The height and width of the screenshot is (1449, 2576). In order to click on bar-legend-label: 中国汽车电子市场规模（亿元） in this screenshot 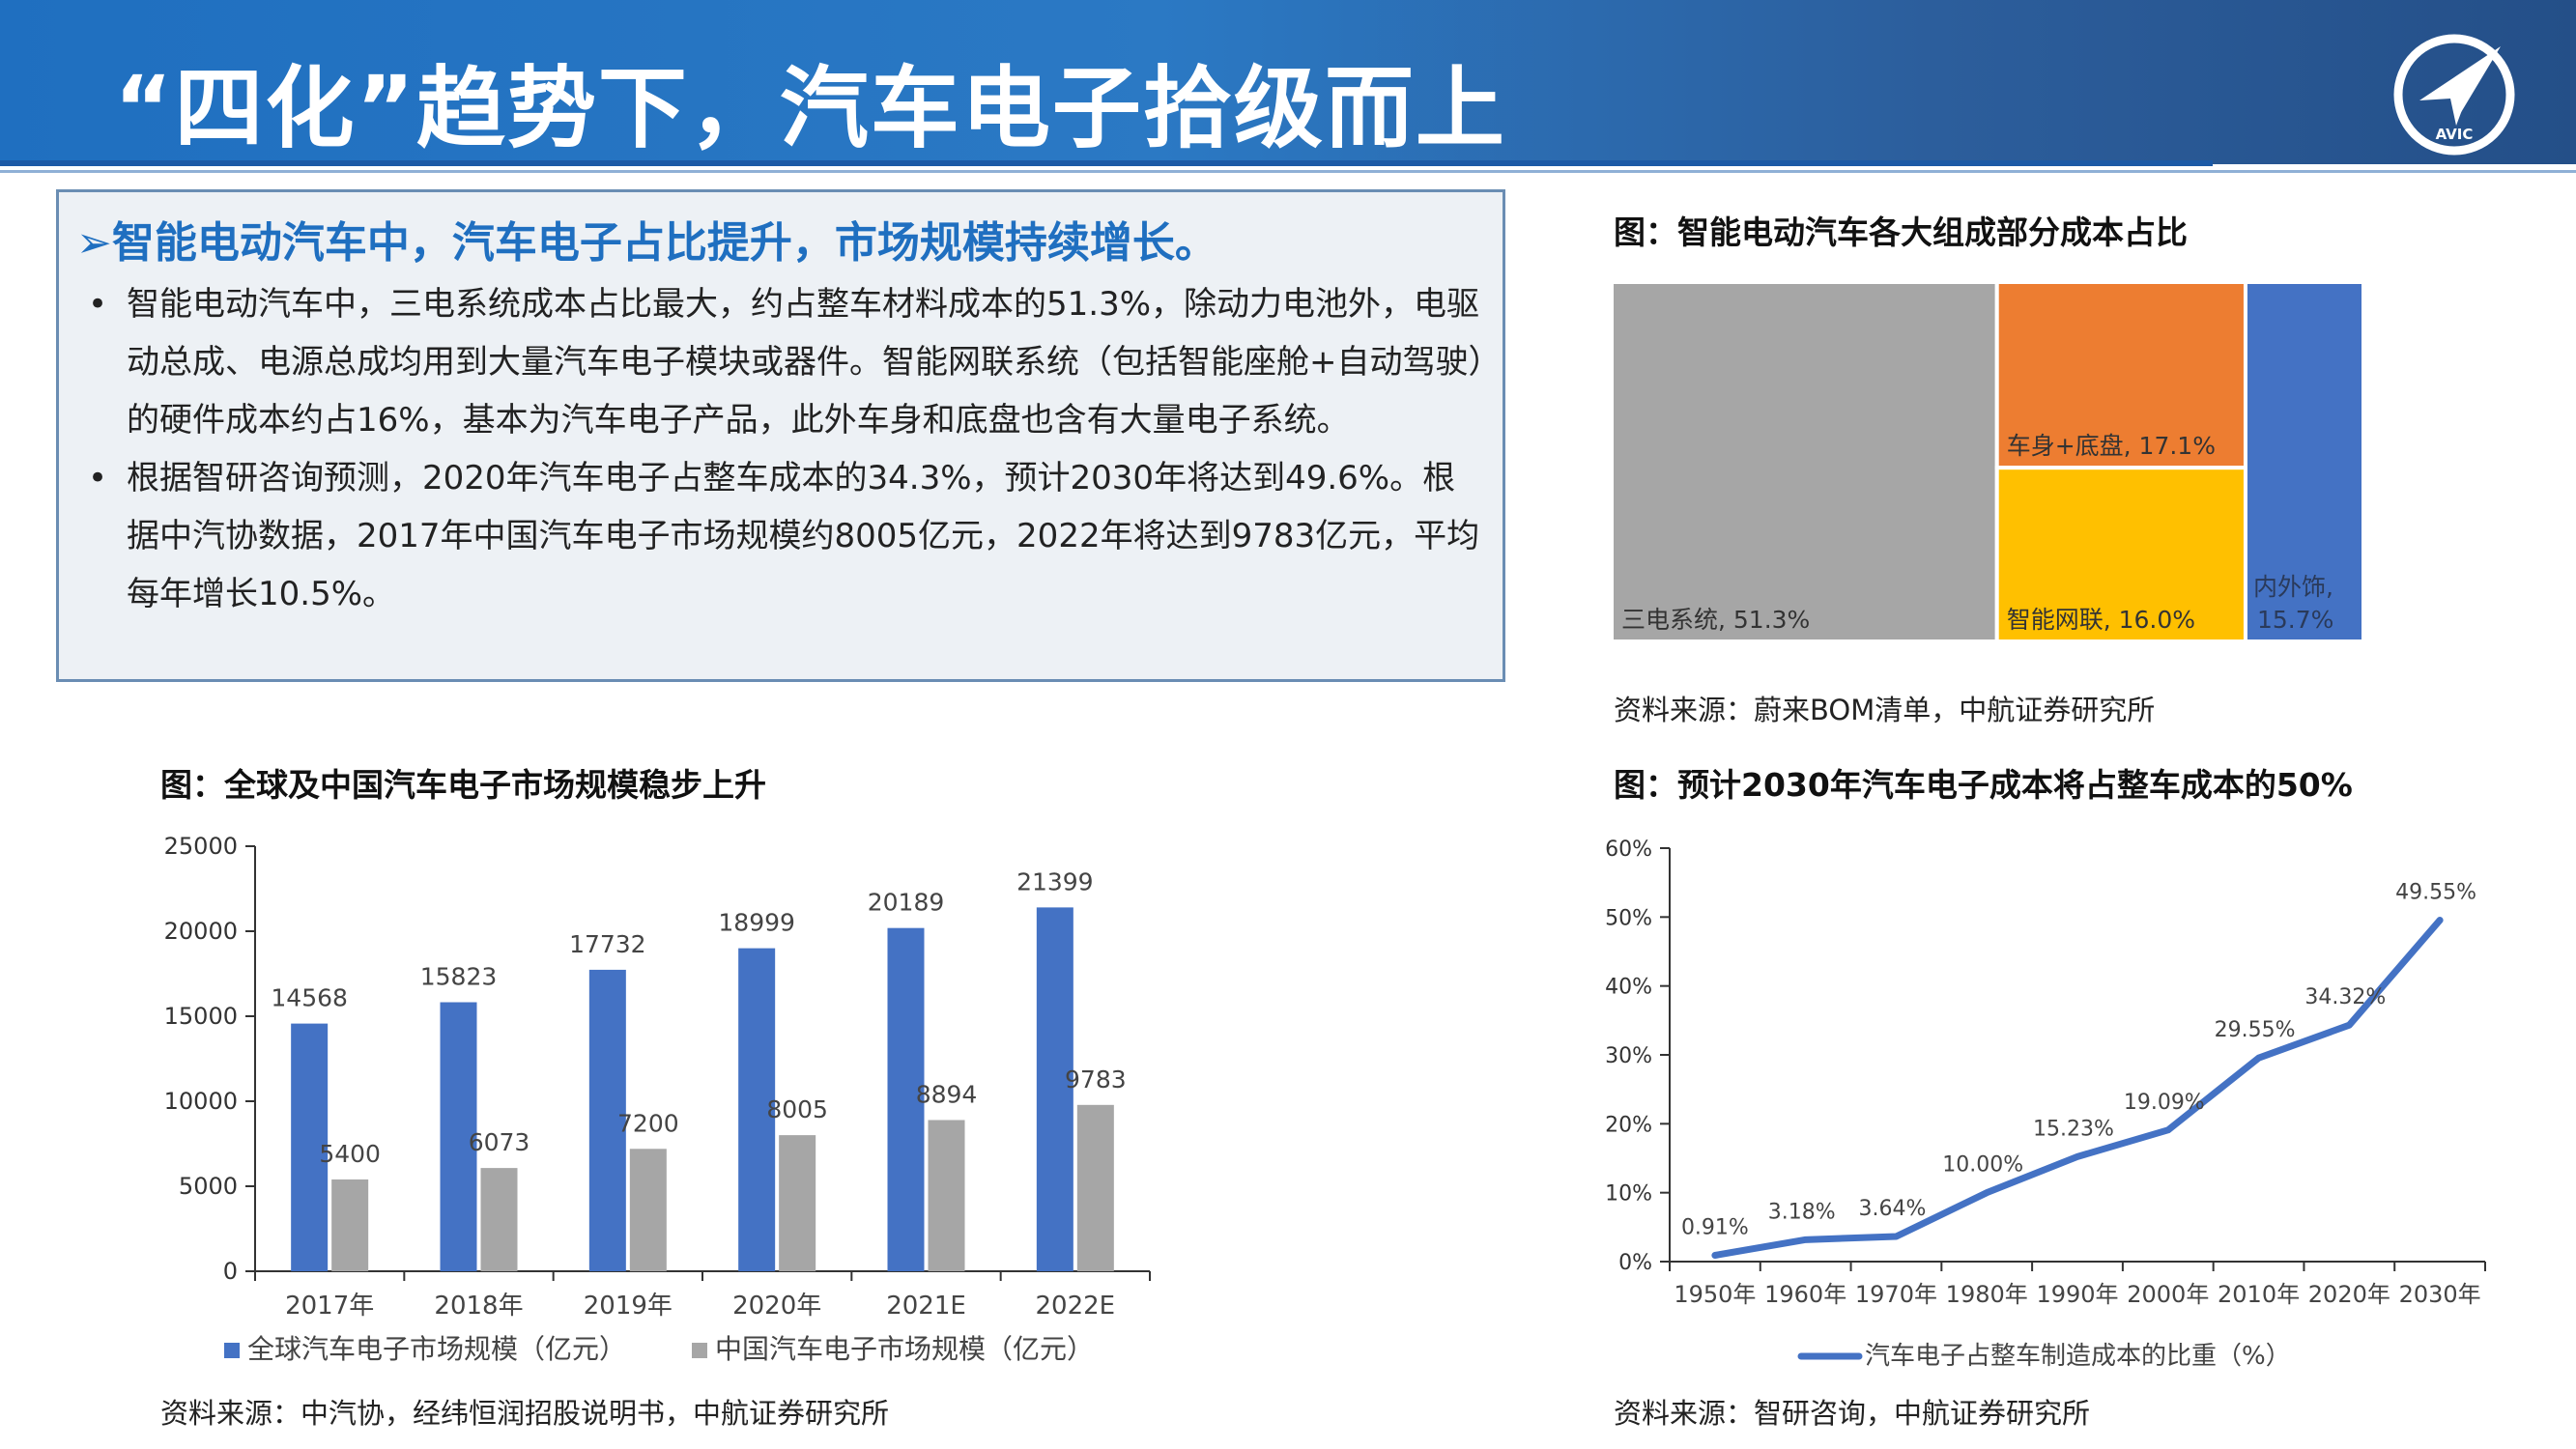, I will do `click(905, 1349)`.